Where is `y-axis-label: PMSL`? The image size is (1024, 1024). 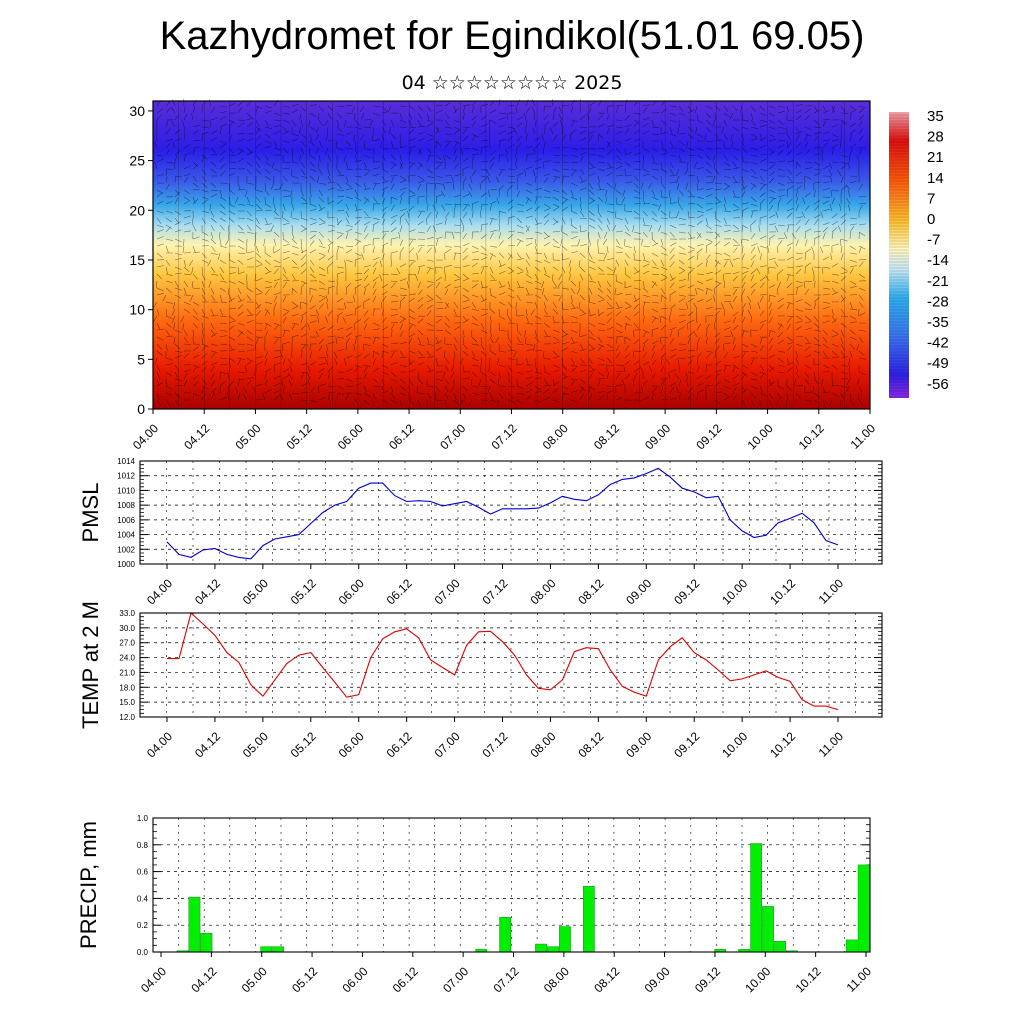 y-axis-label: PMSL is located at coordinates (90, 513).